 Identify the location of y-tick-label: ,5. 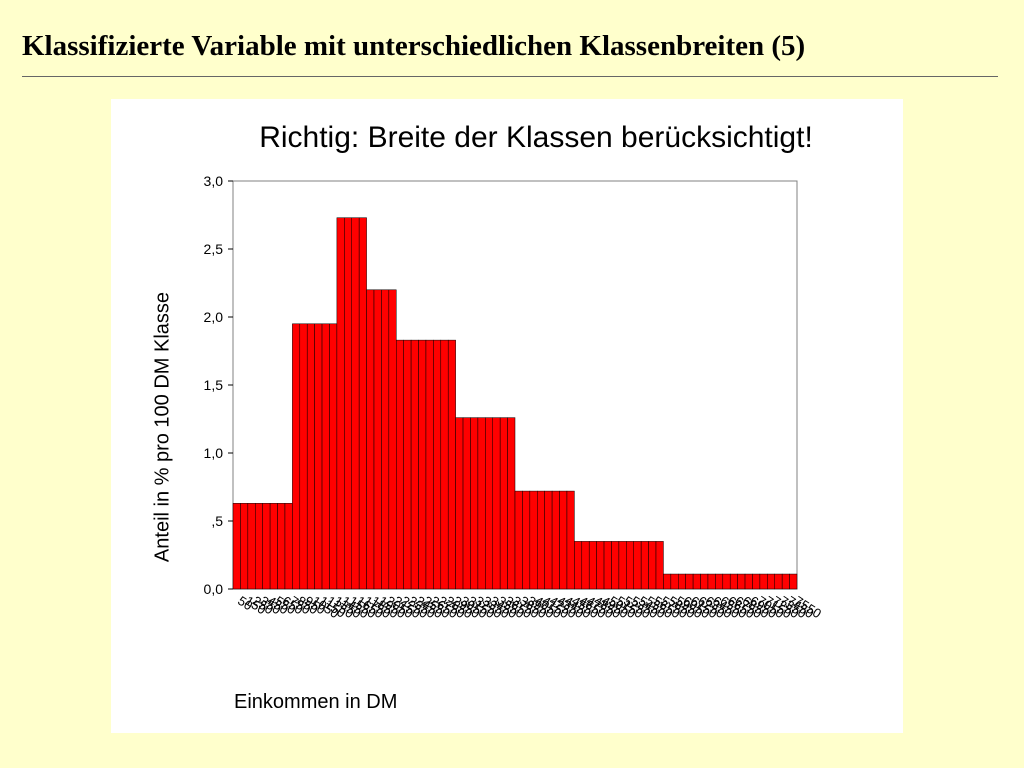
(217, 521).